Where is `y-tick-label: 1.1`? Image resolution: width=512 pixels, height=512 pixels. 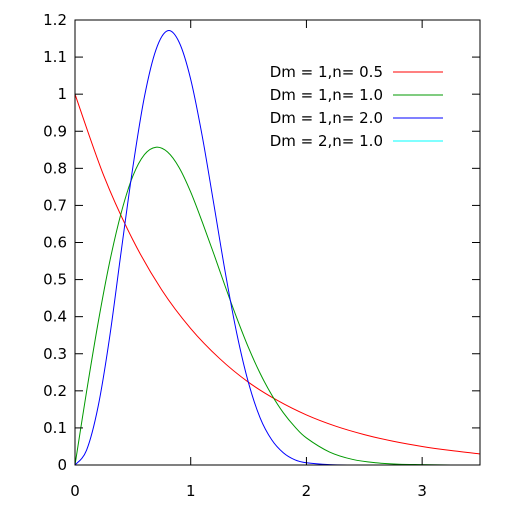
y-tick-label: 1.1 is located at coordinates (55, 57).